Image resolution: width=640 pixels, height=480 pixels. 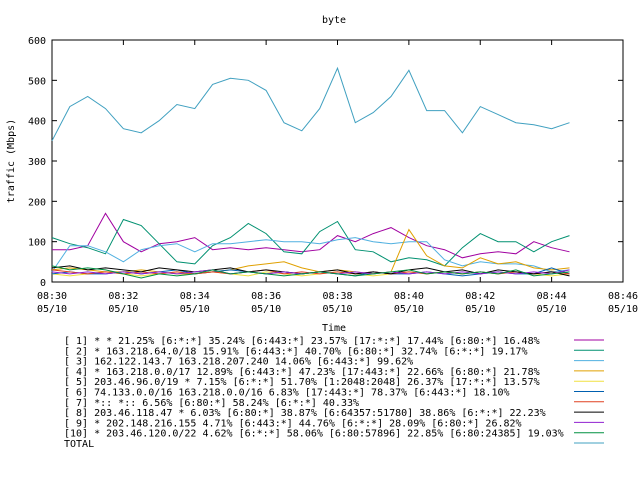 What do you see at coordinates (37, 162) in the screenshot?
I see `y-tick-label: 300` at bounding box center [37, 162].